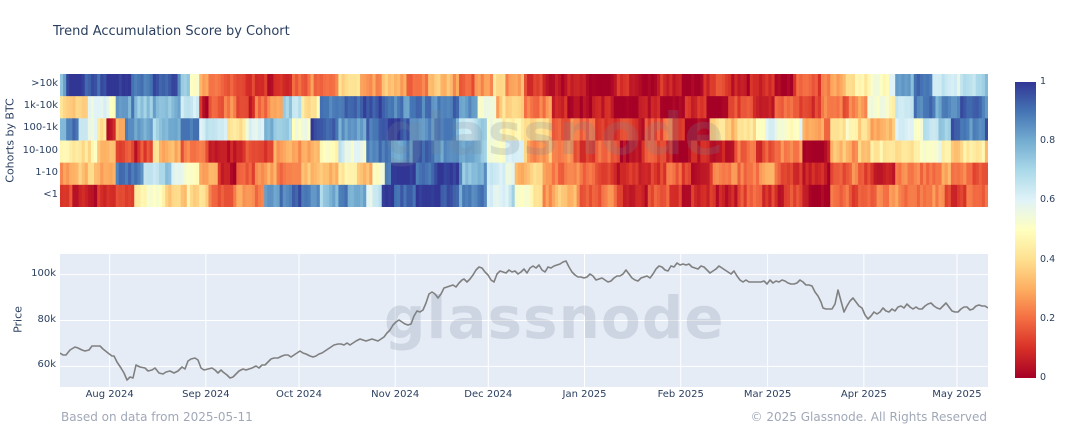  I want to click on chart-title: Trend Accumulation Score by Cohort, so click(171, 31).